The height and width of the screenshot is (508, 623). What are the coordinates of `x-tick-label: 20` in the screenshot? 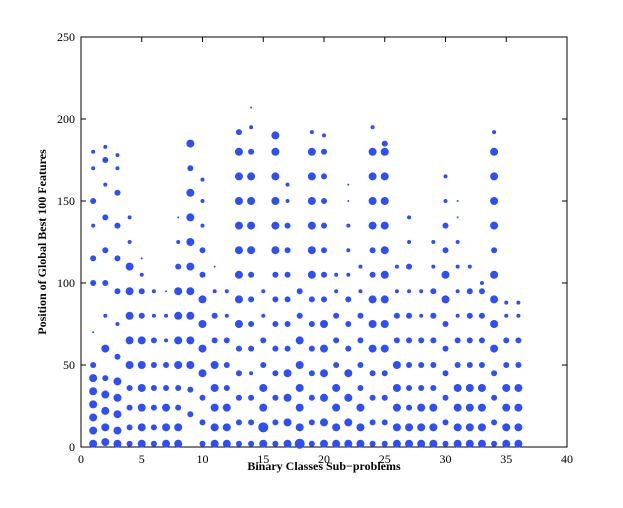 It's located at (324, 459).